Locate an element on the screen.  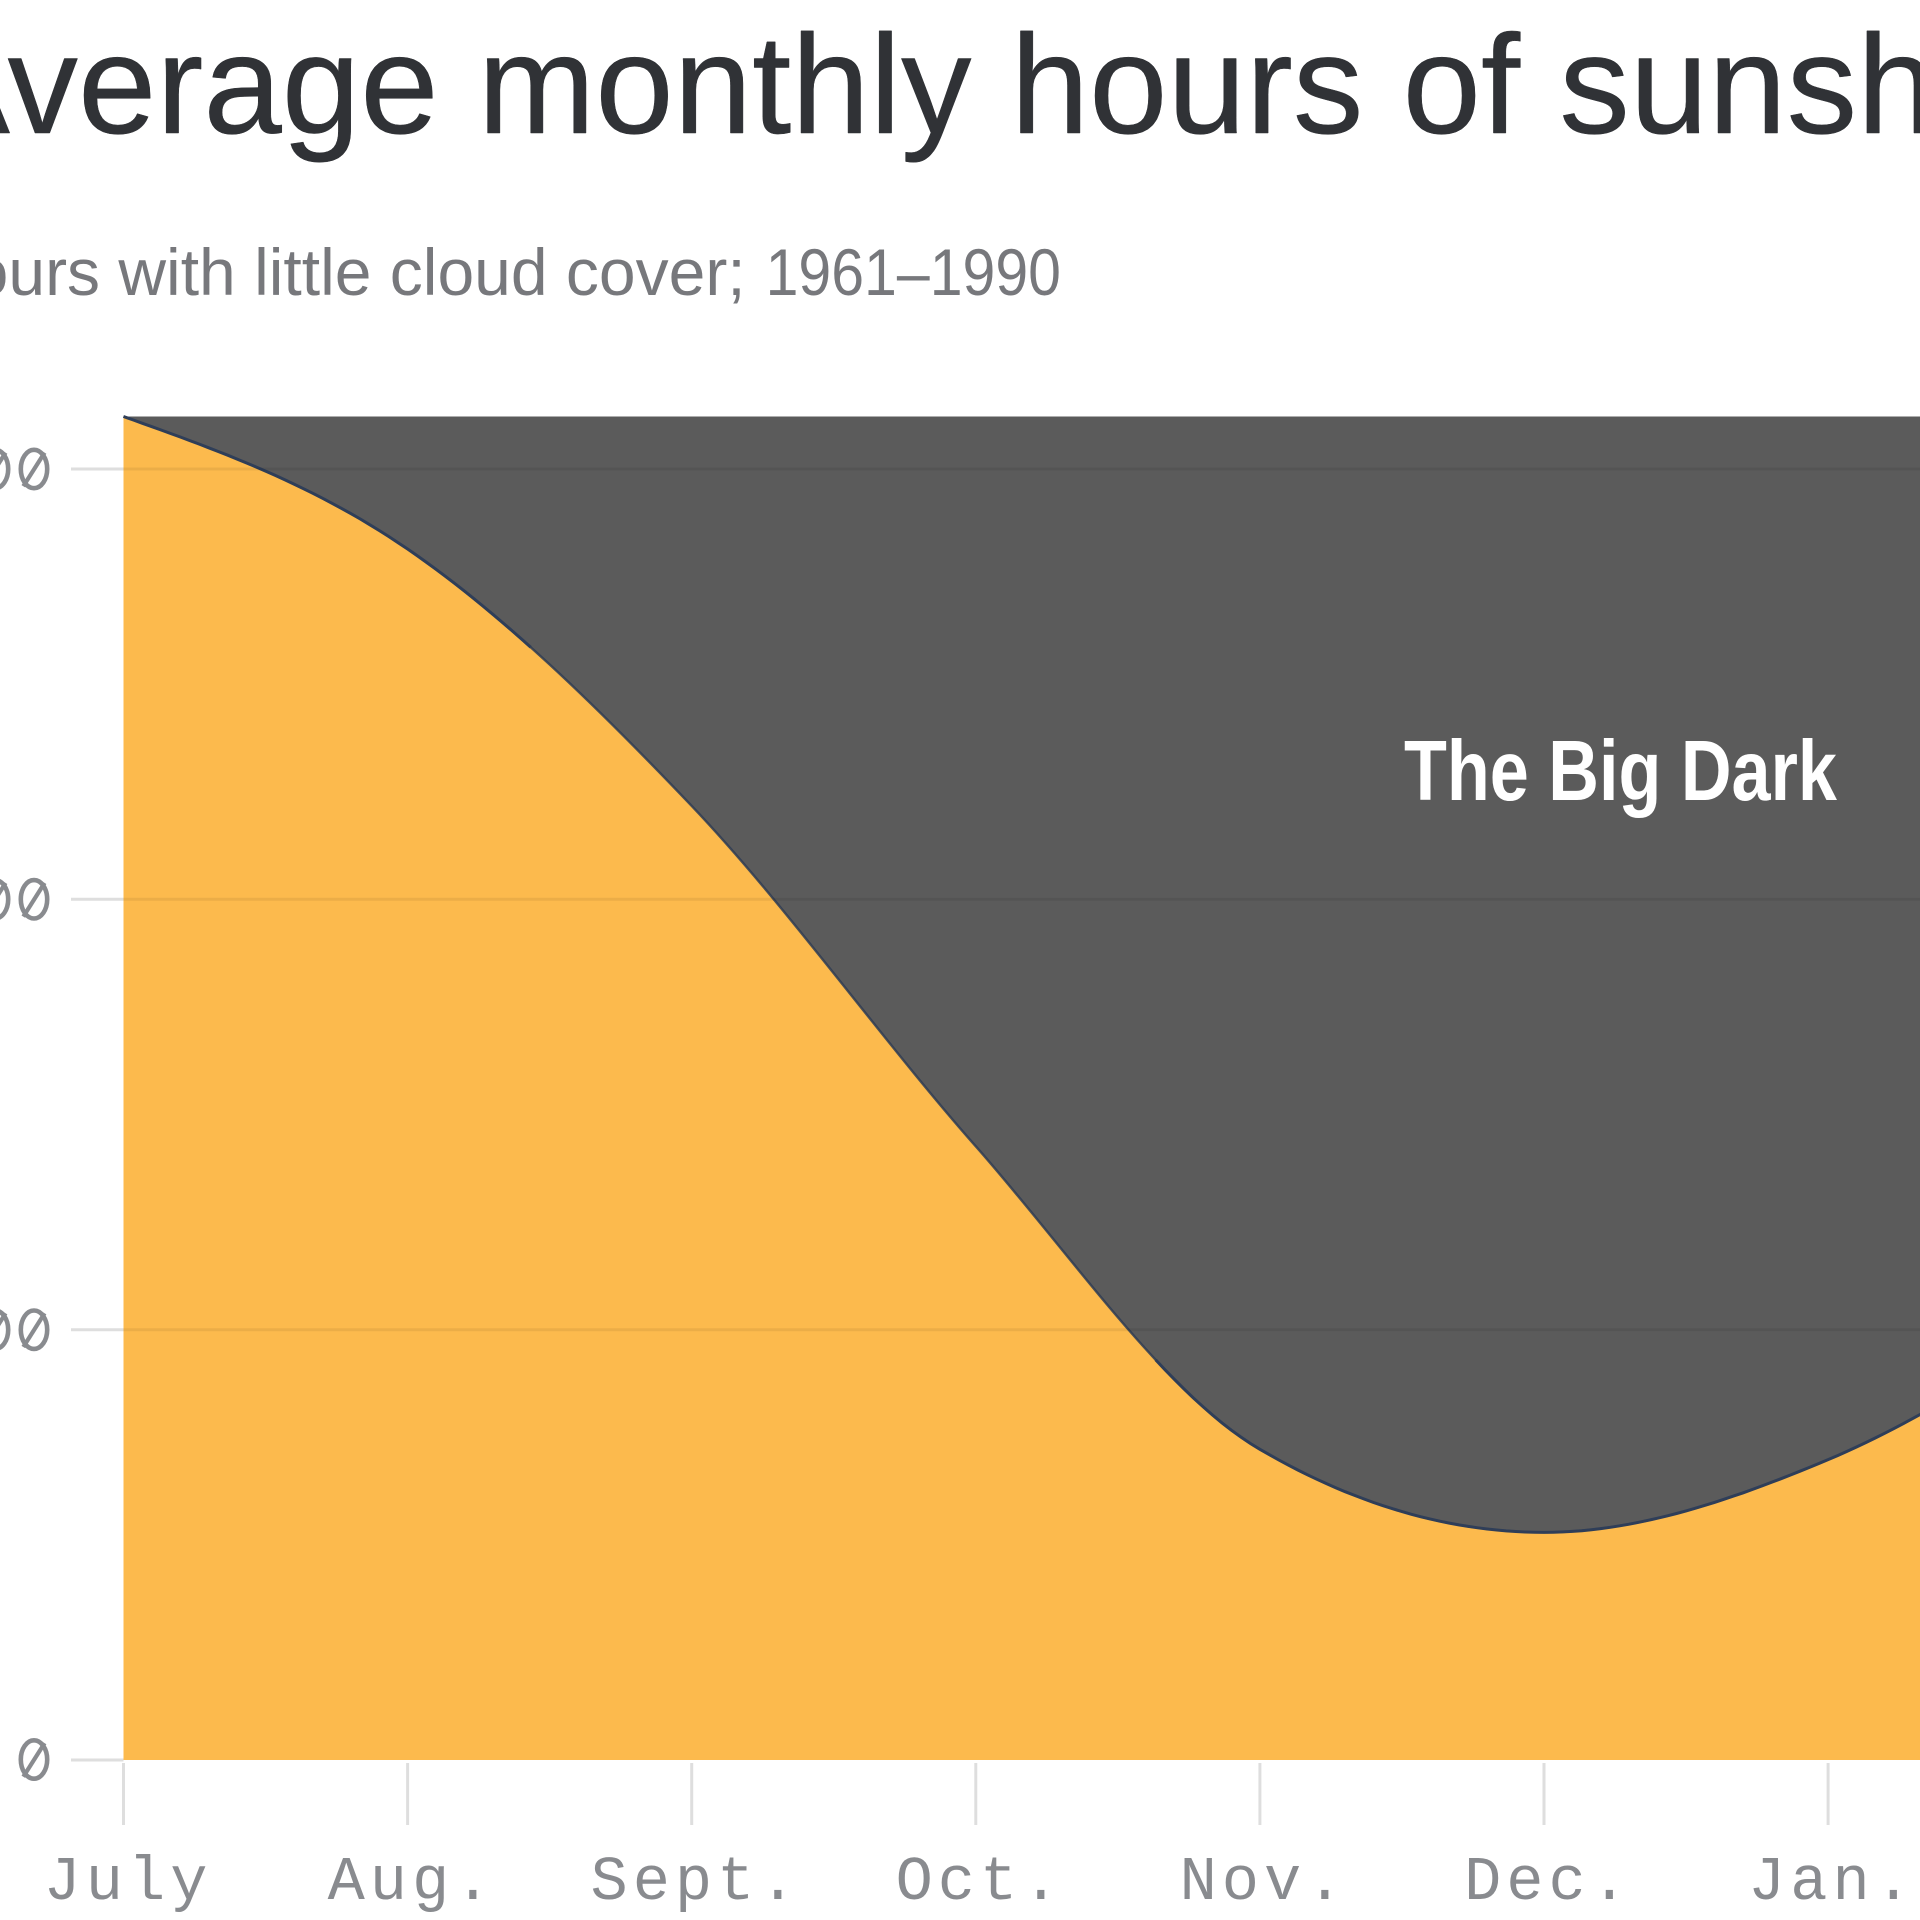
svg-text: The Big Dark is located at coordinates (1621, 771).